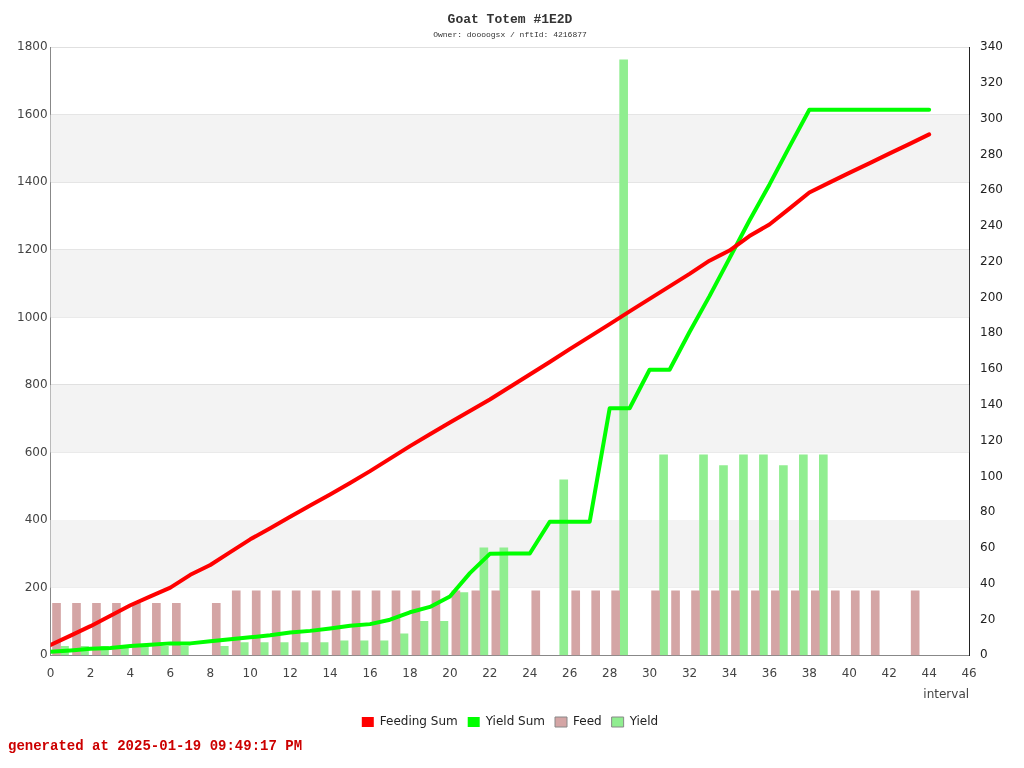  Describe the element at coordinates (889, 672) in the screenshot. I see `x-tick-label: 42` at that location.